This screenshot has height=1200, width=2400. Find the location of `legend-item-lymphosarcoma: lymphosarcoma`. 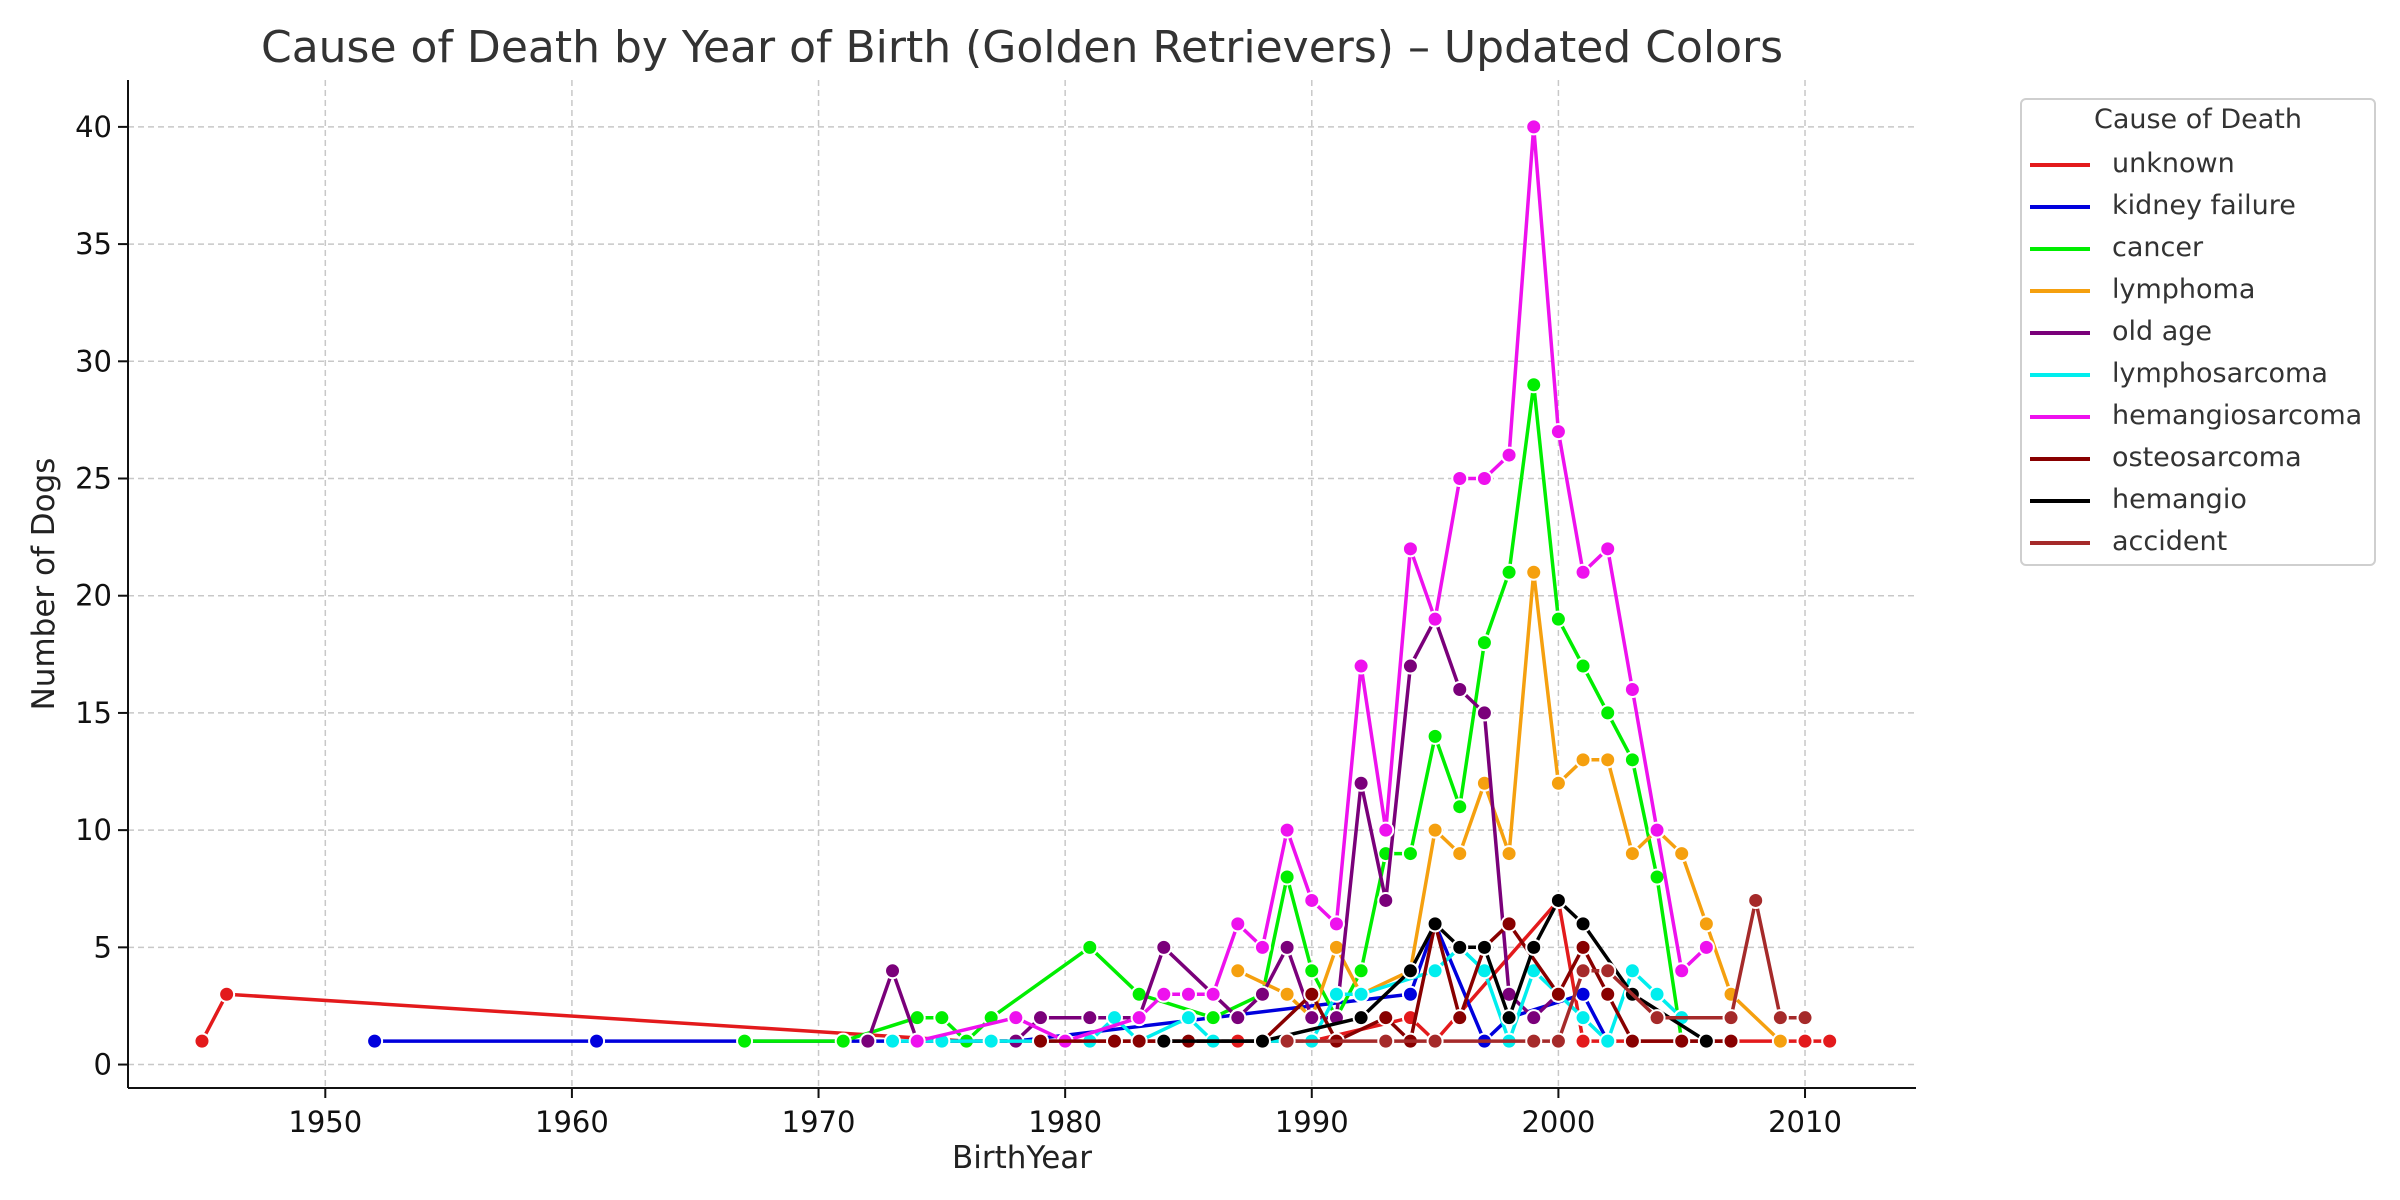

legend-item-lymphosarcoma: lymphosarcoma is located at coordinates (2198, 375).